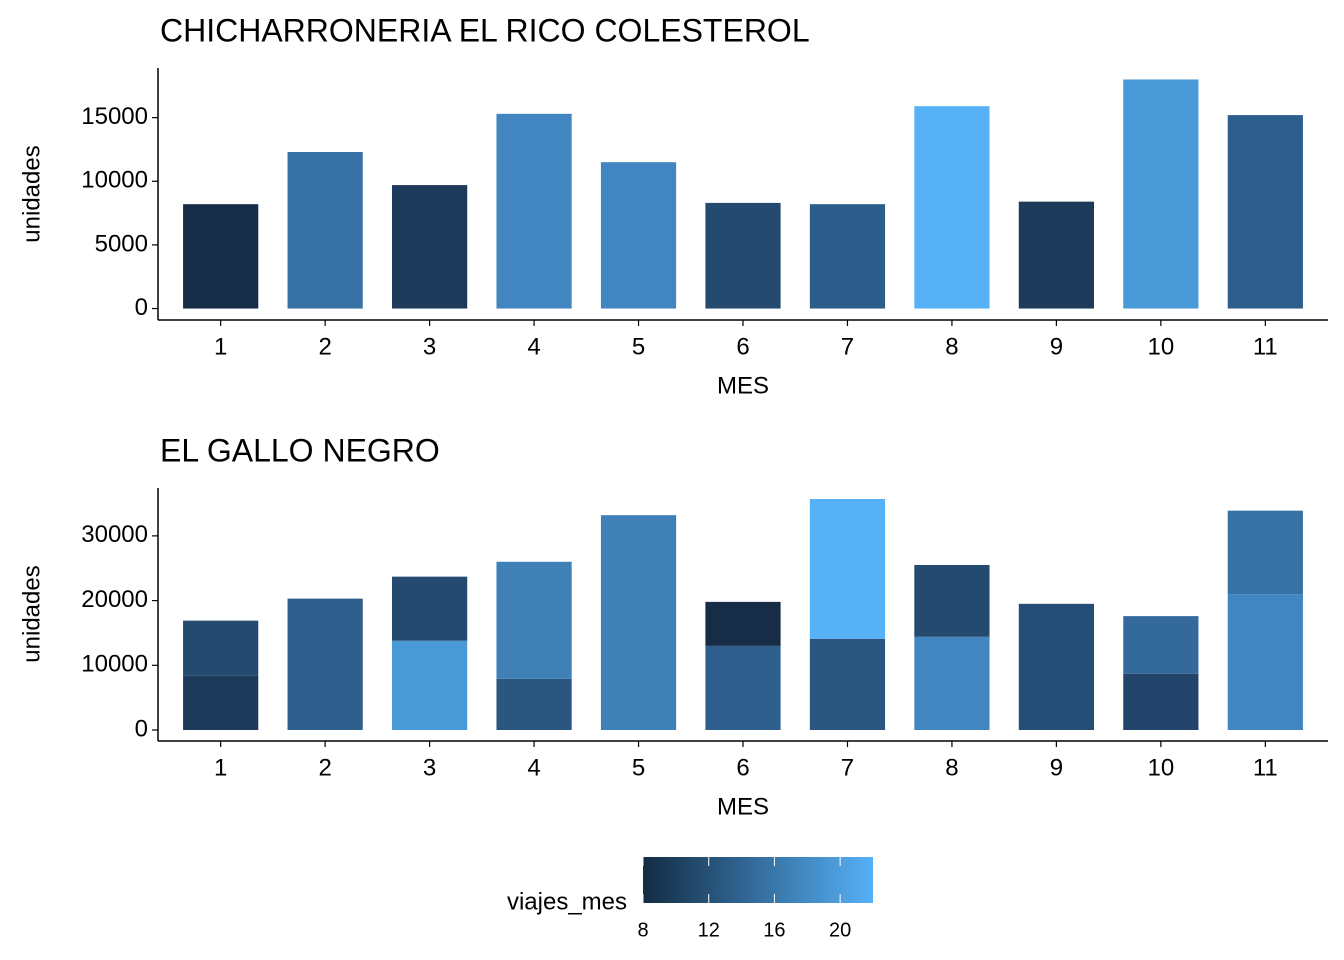  Describe the element at coordinates (758, 880) in the screenshot. I see `colorbar` at that location.